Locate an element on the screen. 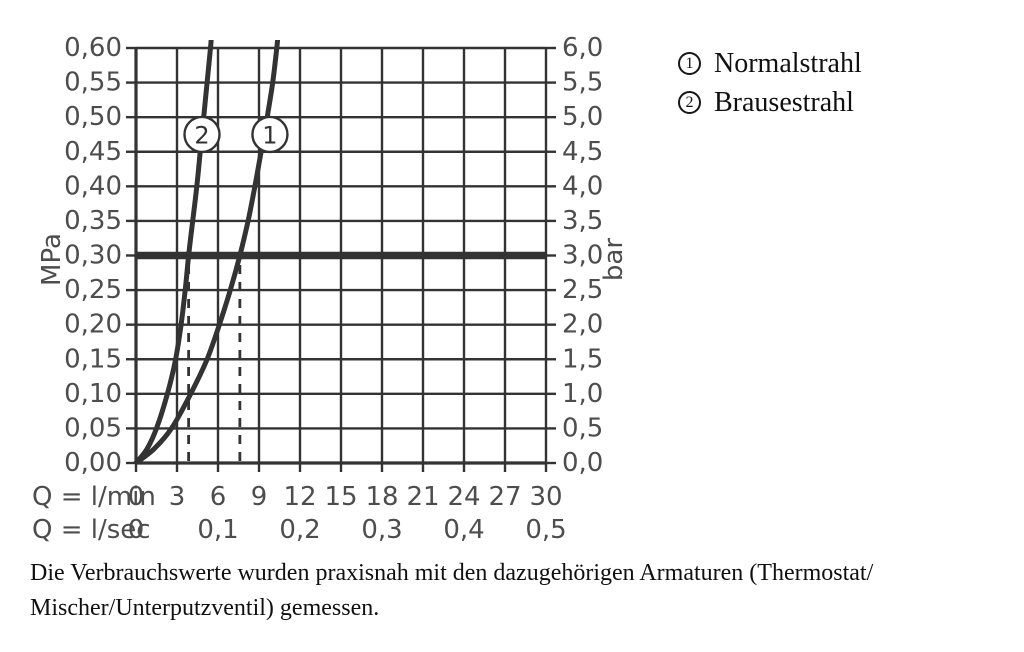  ytick-left-label: 0,05 is located at coordinates (93, 428).